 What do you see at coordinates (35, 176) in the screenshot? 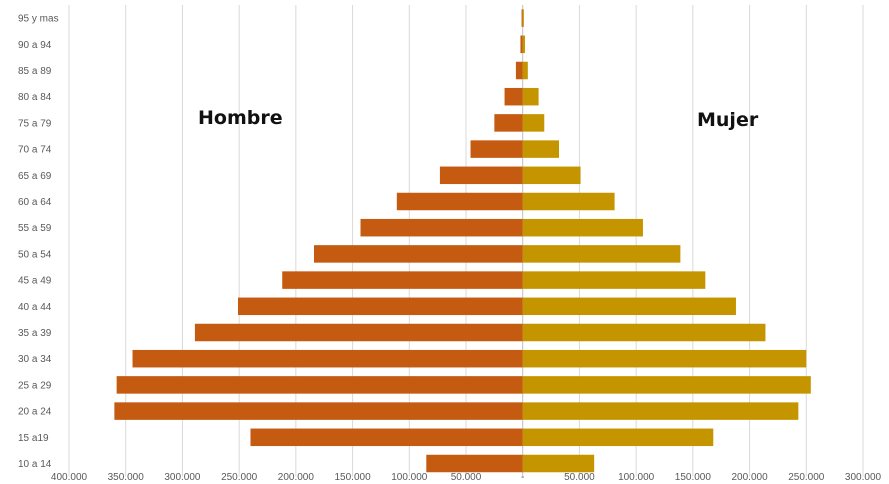
I see `category-label: 65 a 69` at bounding box center [35, 176].